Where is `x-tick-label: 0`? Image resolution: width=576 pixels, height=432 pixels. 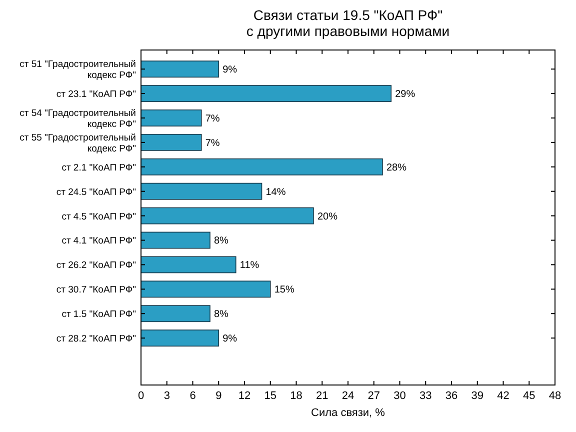 x-tick-label: 0 is located at coordinates (141, 396).